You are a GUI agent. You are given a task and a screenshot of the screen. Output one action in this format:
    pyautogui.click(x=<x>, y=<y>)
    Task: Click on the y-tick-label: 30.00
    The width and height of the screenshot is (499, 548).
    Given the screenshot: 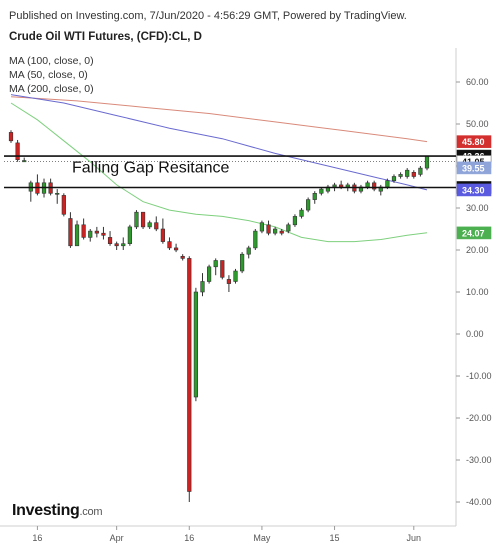 What is the action you would take?
    pyautogui.click(x=477, y=208)
    